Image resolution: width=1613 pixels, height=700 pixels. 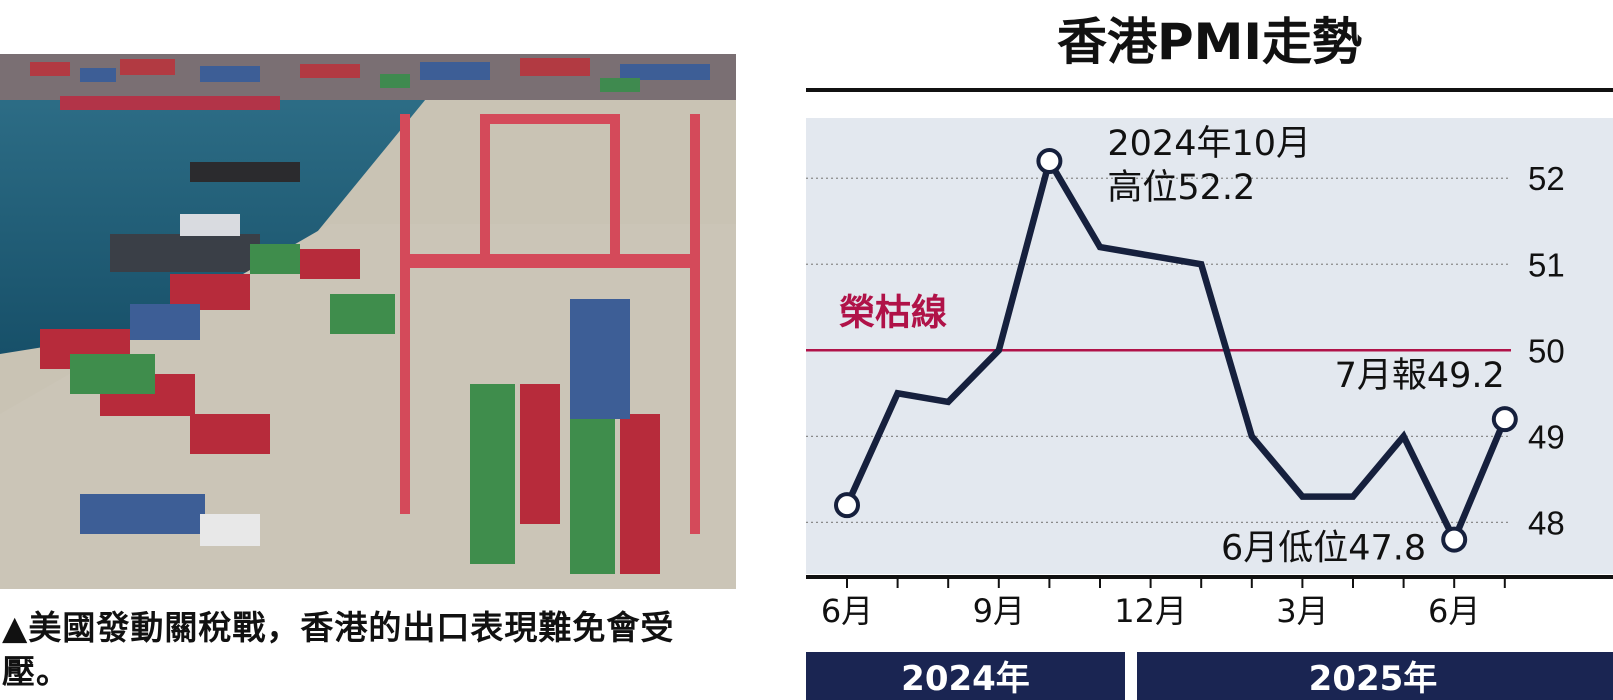 What do you see at coordinates (1302, 611) in the screenshot?
I see `x-tick-label: 3月` at bounding box center [1302, 611].